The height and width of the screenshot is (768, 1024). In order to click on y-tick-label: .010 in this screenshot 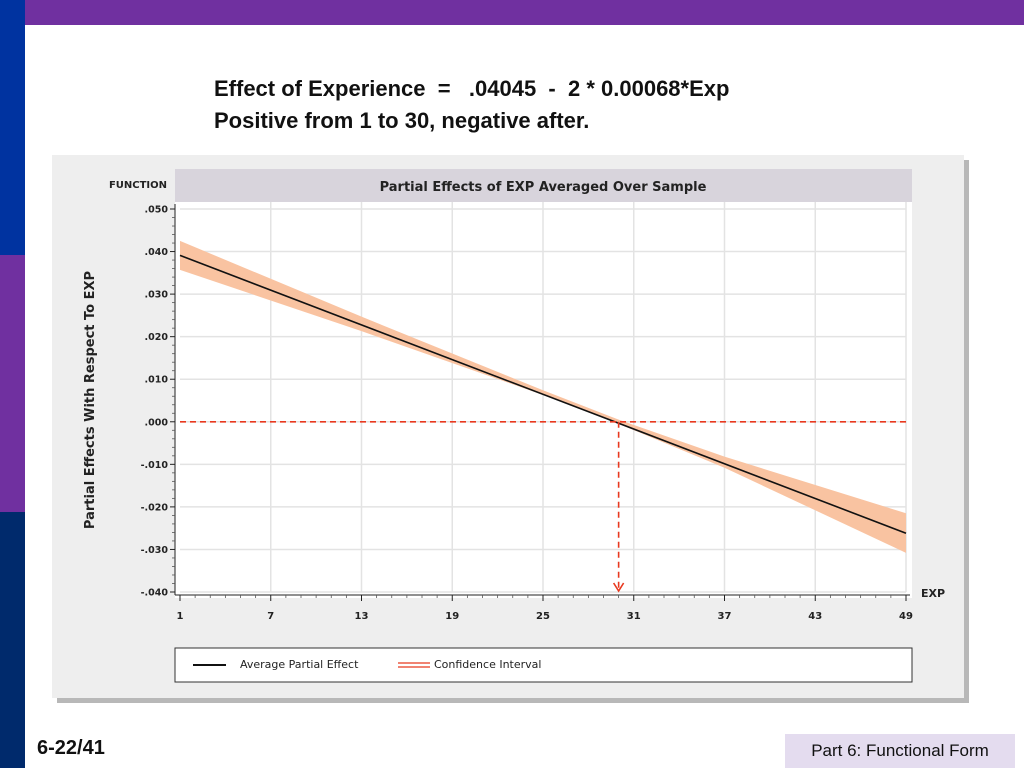, I will do `click(157, 380)`.